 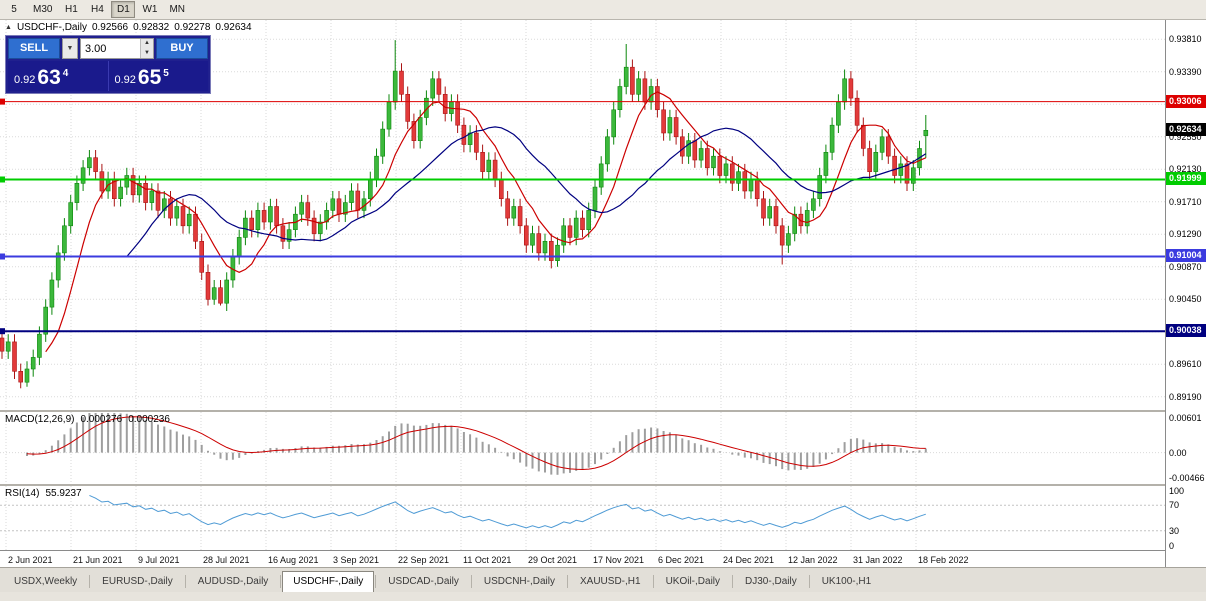 What do you see at coordinates (1185, 169) in the screenshot?
I see `price-axis-label: 0.92130` at bounding box center [1185, 169].